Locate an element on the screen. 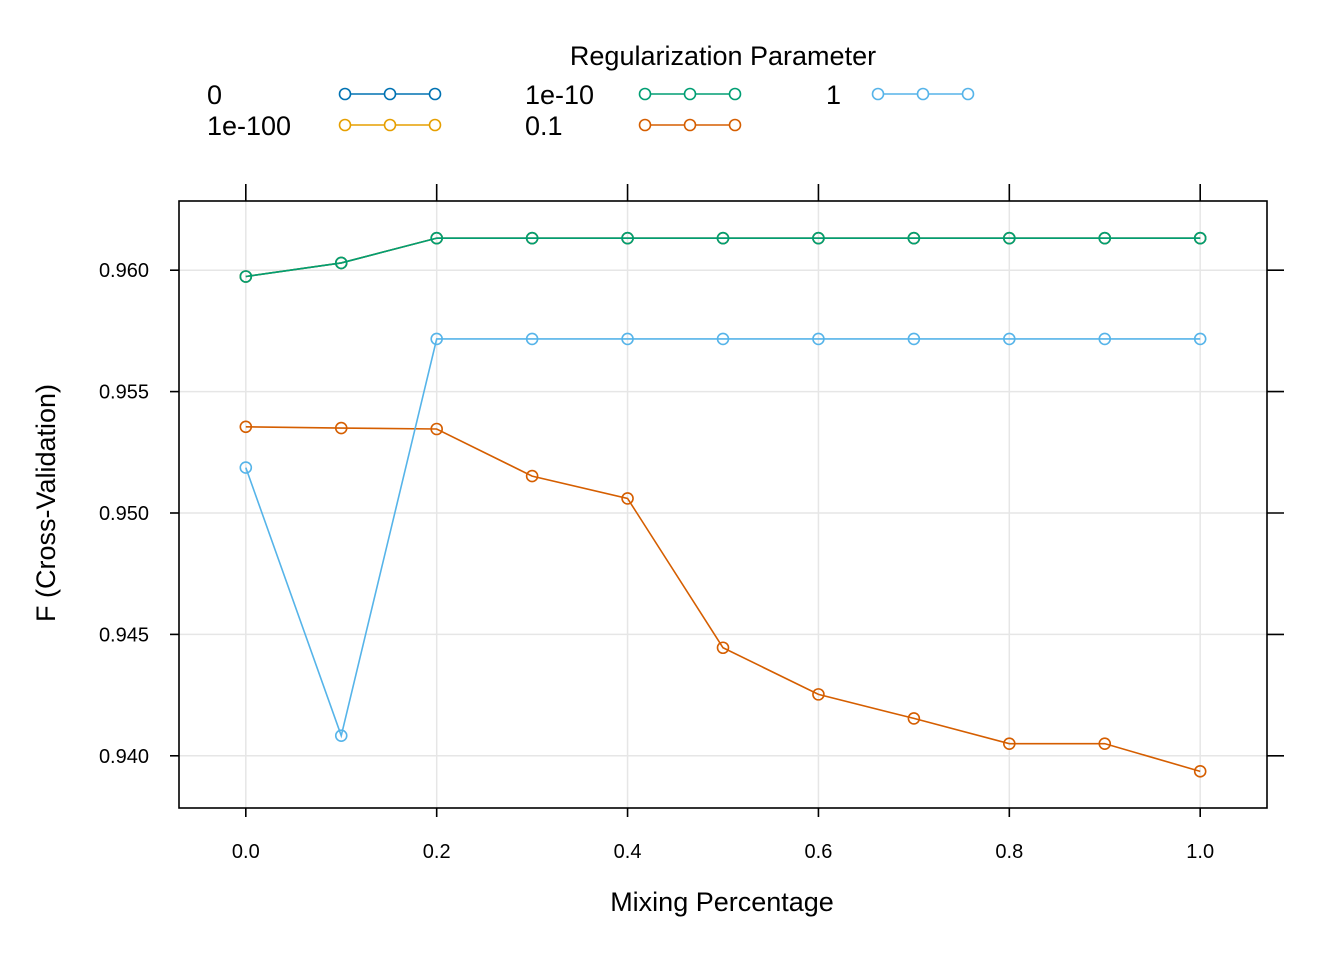 The height and width of the screenshot is (960, 1344). y-tick-label: 0.950 is located at coordinates (124, 514).